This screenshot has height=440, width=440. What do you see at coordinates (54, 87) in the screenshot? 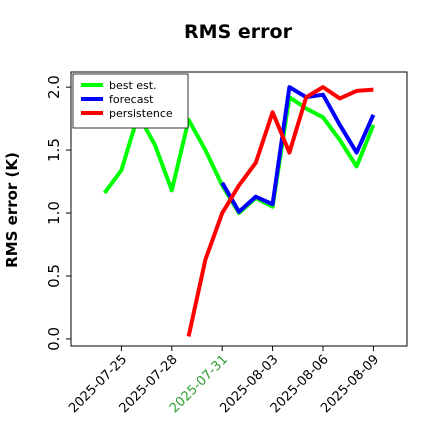
I see `y-tick-label: 2.0` at bounding box center [54, 87].